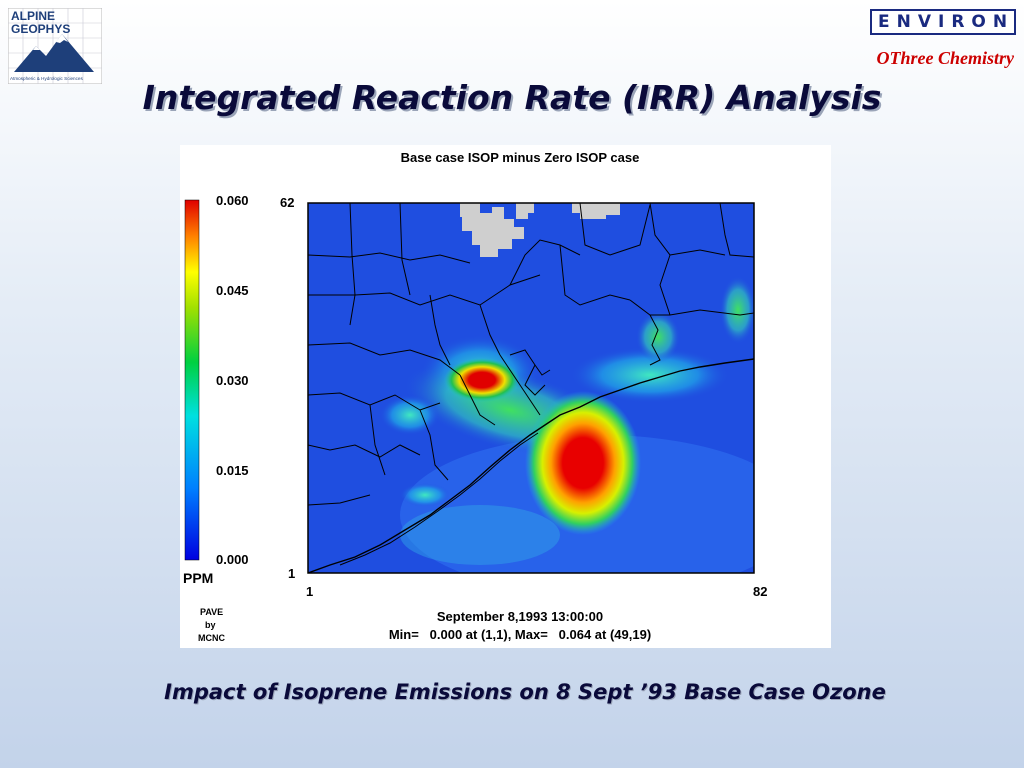  I want to click on credit-line: PAVE, so click(211, 612).